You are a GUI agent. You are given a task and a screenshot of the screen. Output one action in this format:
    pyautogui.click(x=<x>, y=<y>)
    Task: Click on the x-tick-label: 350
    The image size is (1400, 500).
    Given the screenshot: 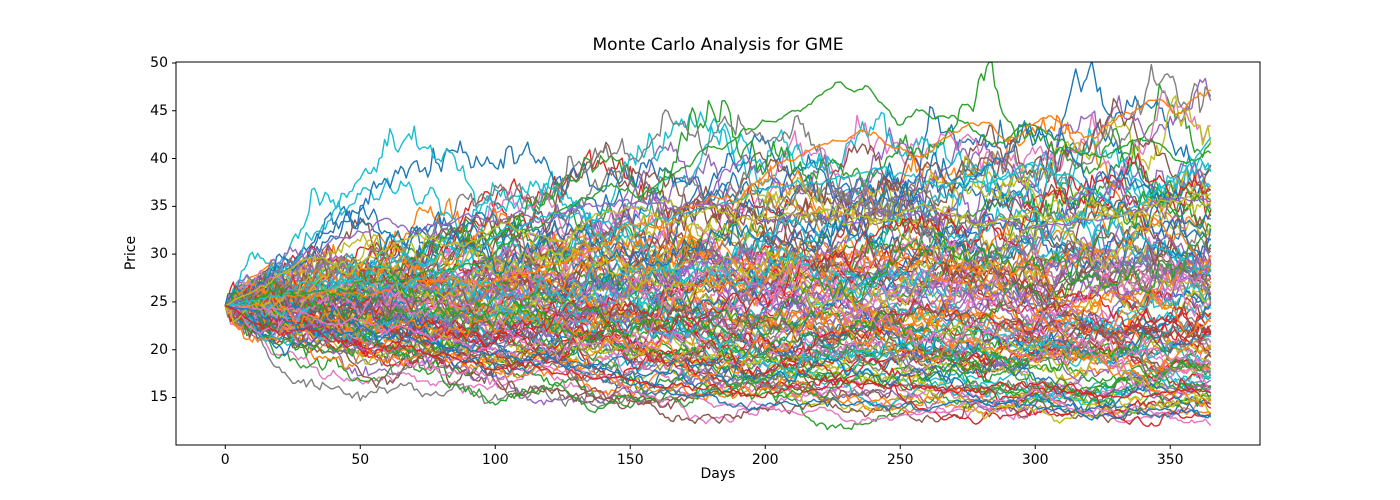 What is the action you would take?
    pyautogui.click(x=1170, y=460)
    